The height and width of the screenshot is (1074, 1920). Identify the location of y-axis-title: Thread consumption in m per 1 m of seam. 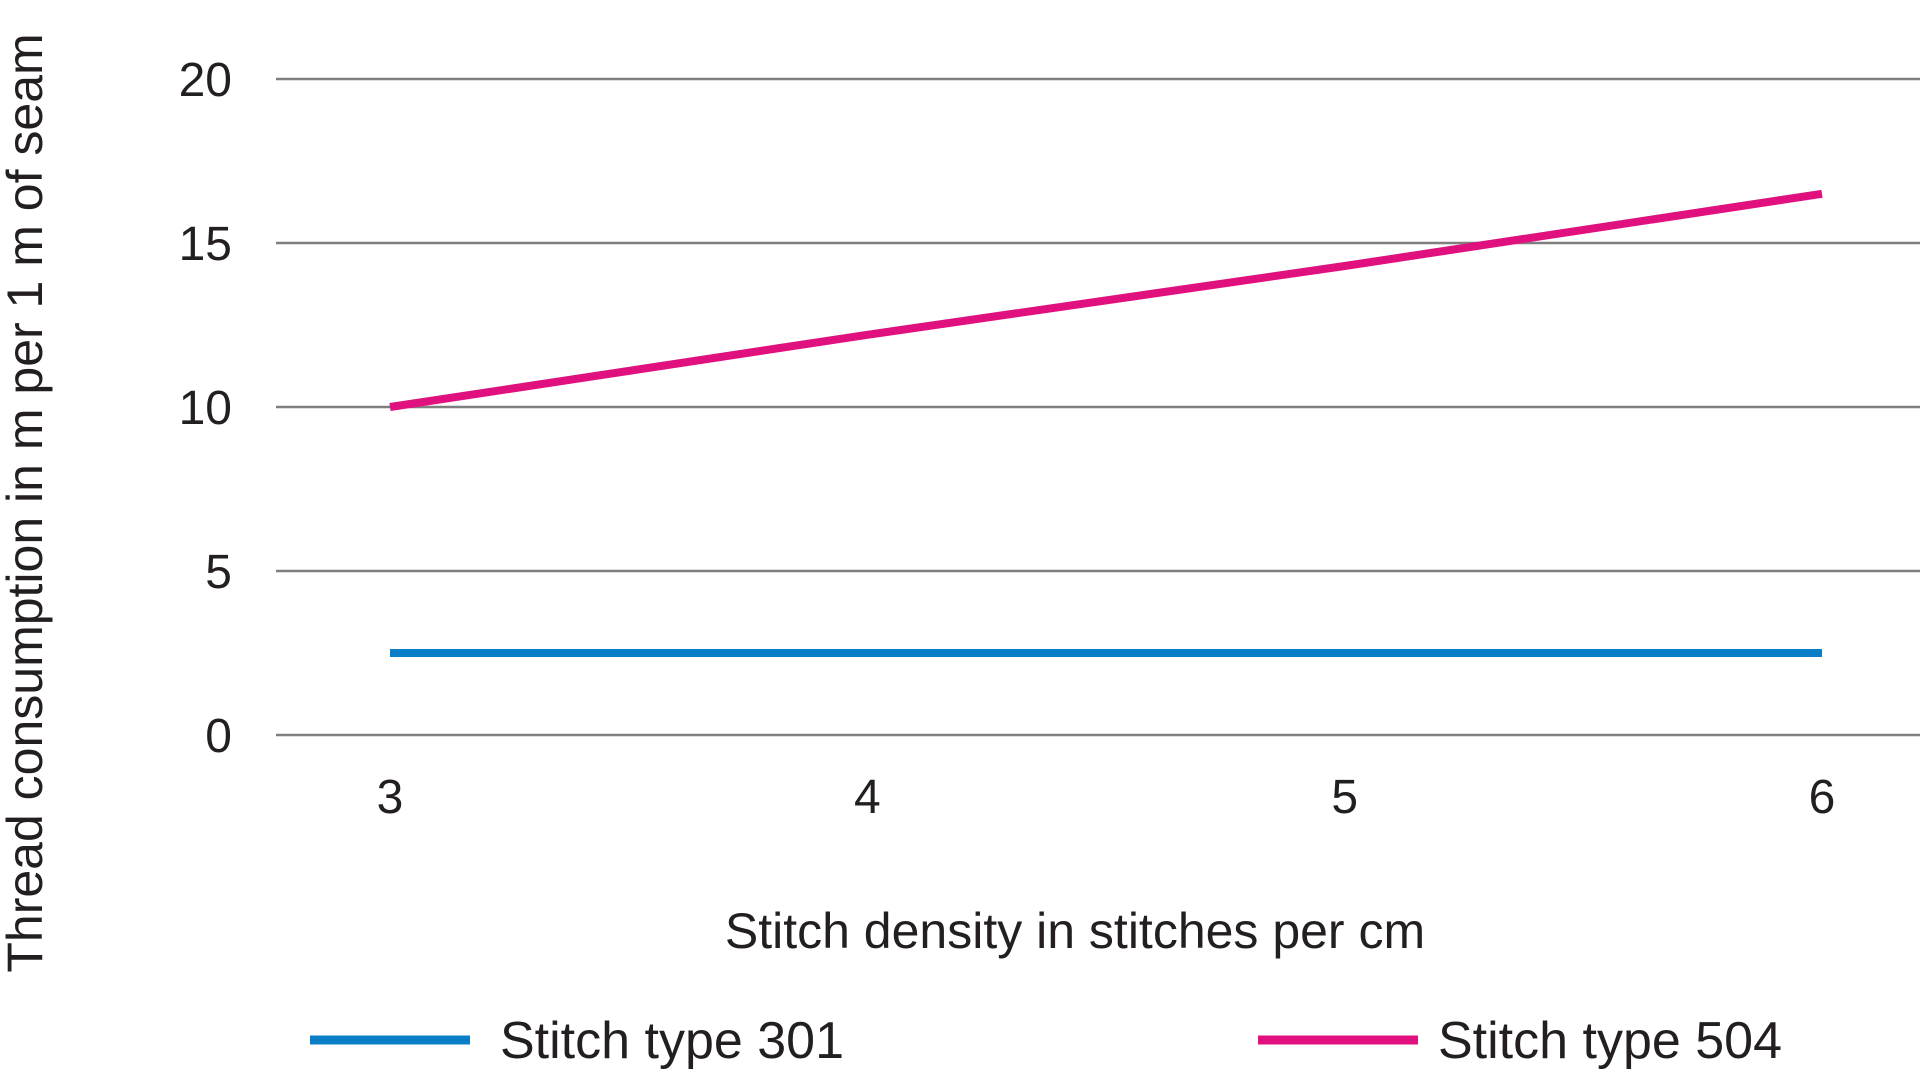
(26, 502).